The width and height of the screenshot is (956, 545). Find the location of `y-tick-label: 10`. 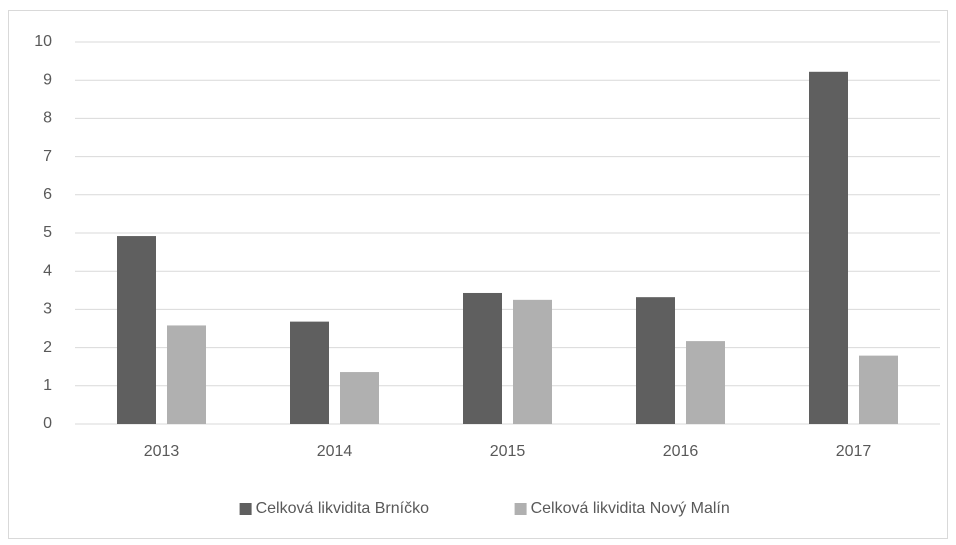

y-tick-label: 10 is located at coordinates (43, 41).